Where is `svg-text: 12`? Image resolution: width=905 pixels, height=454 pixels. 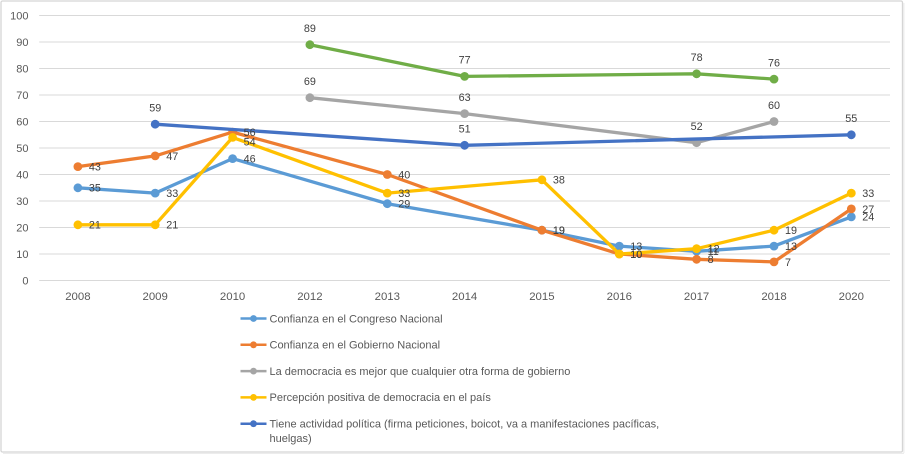 svg-text: 12 is located at coordinates (714, 250).